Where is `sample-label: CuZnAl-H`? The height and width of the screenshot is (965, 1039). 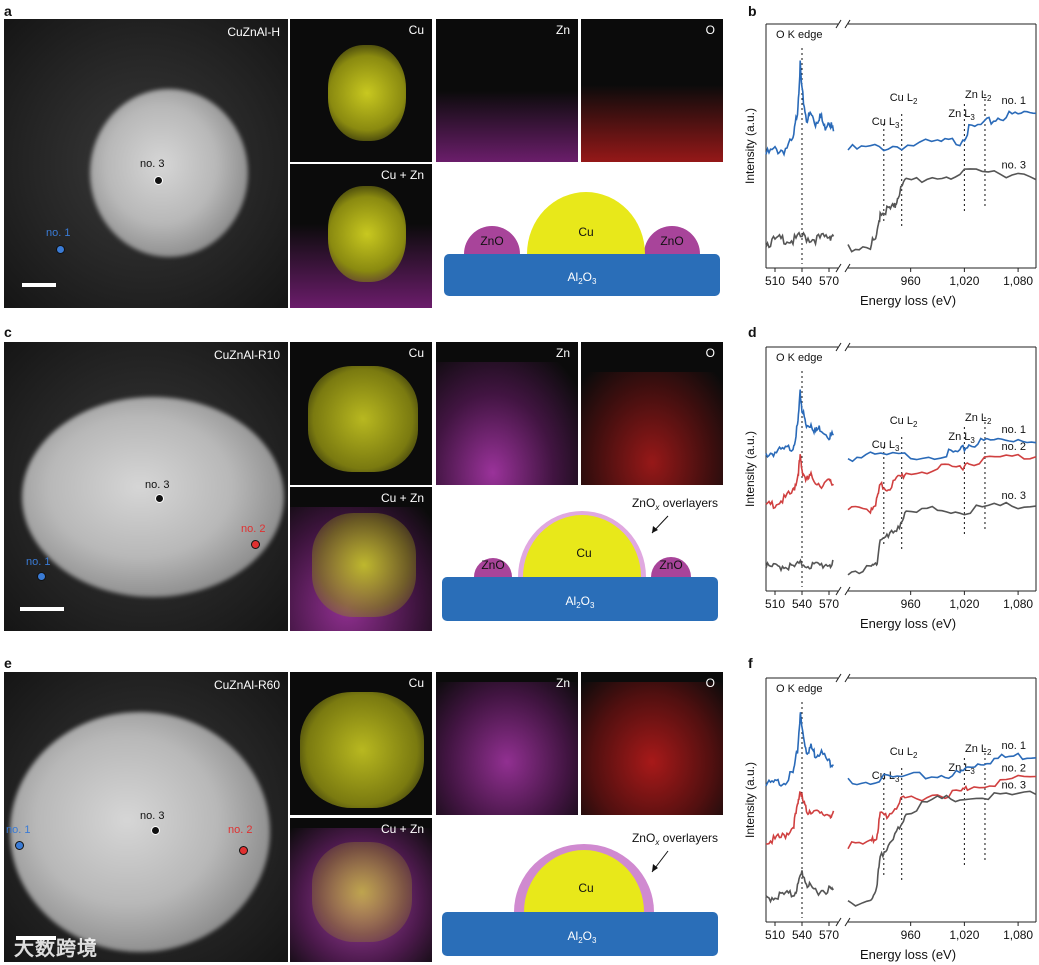
sample-label: CuZnAl-H is located at coordinates (253, 32).